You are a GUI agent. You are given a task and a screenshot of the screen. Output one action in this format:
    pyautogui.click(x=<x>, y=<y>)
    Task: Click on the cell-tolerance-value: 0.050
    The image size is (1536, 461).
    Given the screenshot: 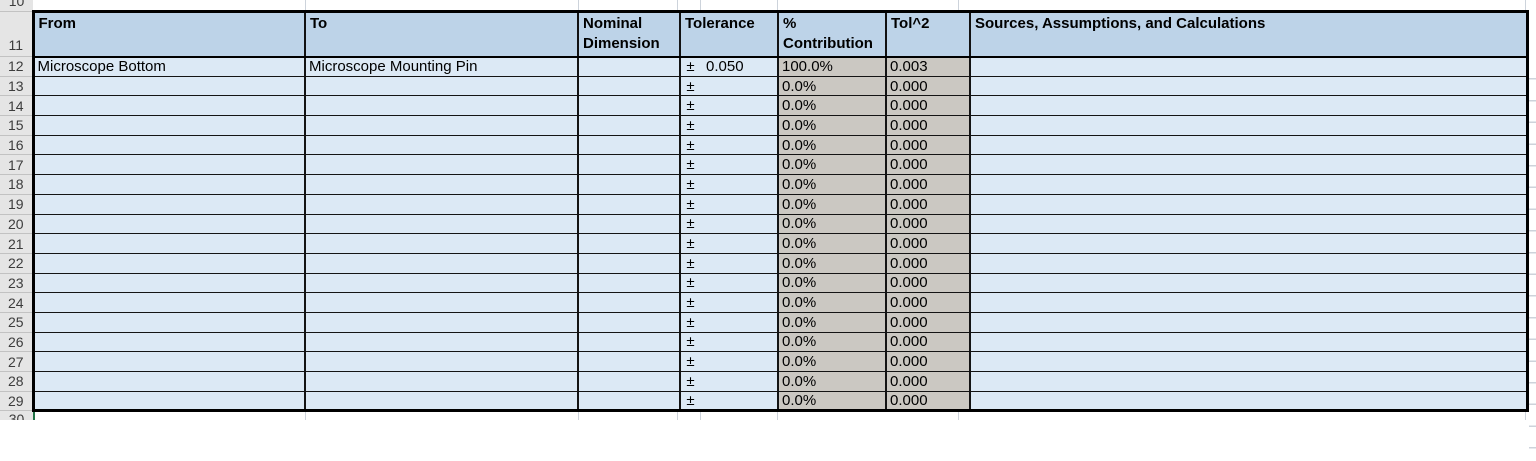 What is the action you would take?
    pyautogui.click(x=739, y=66)
    